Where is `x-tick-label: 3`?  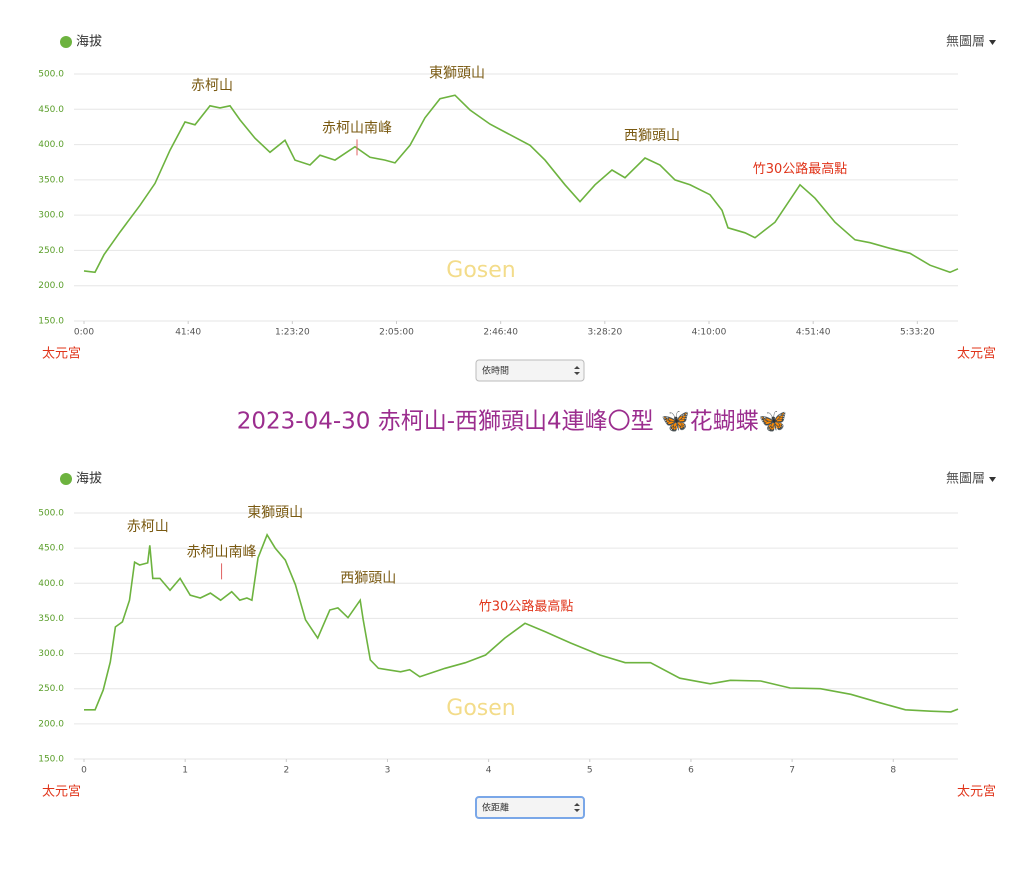
x-tick-label: 3 is located at coordinates (388, 771).